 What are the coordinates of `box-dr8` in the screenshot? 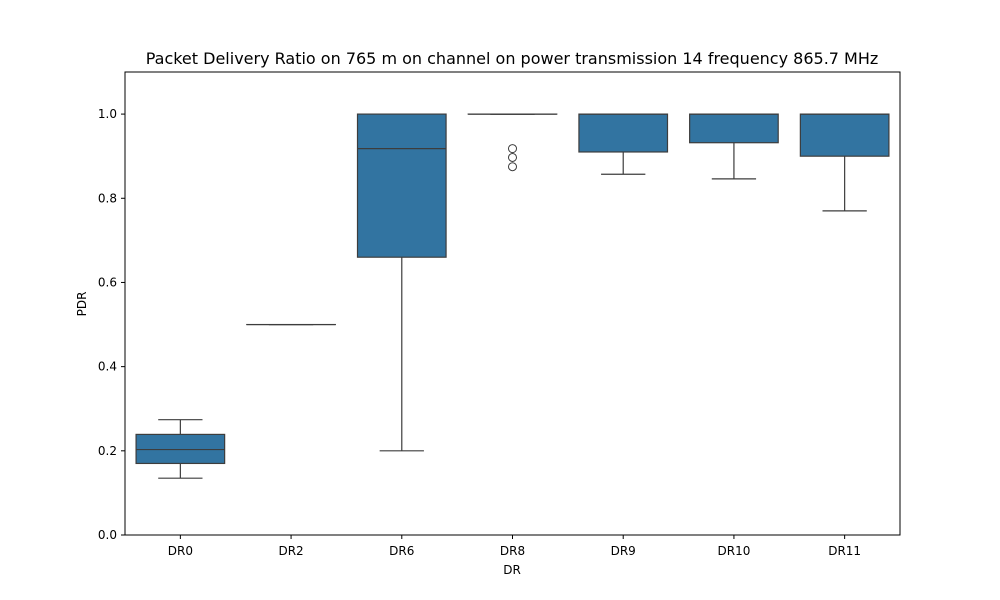 It's located at (512, 142).